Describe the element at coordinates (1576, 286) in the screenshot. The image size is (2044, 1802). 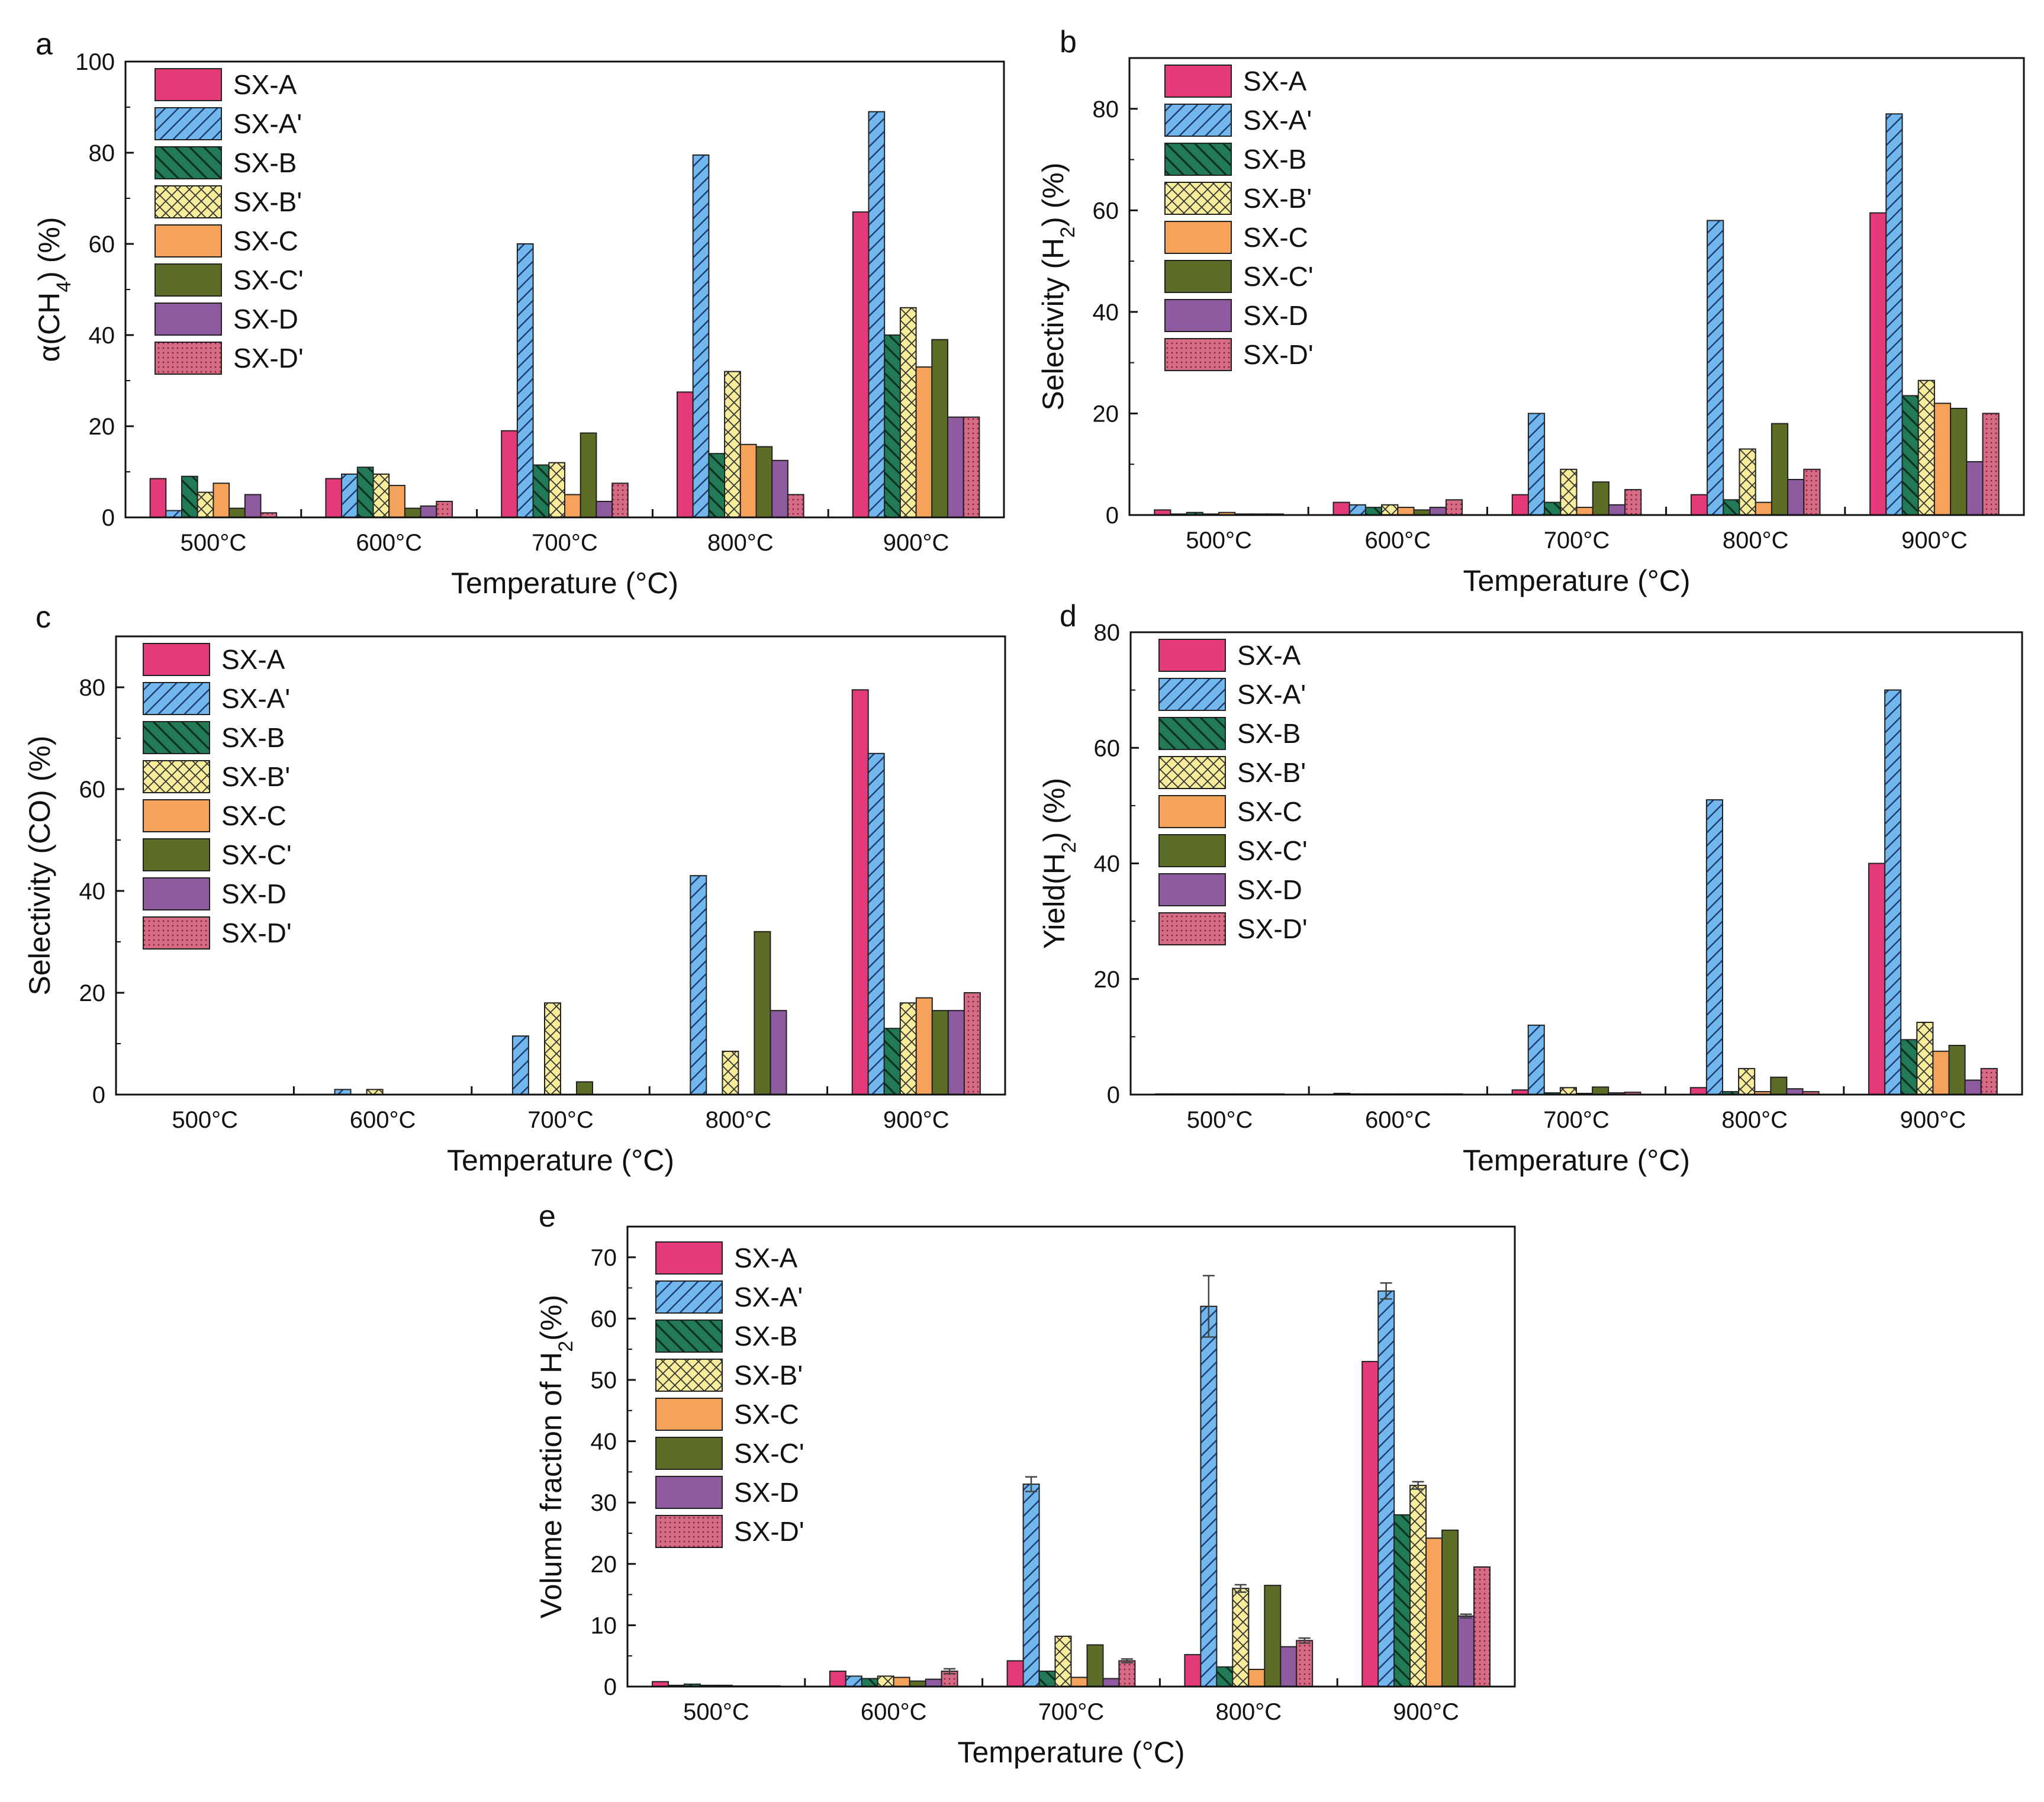
I see `plot-frame` at that location.